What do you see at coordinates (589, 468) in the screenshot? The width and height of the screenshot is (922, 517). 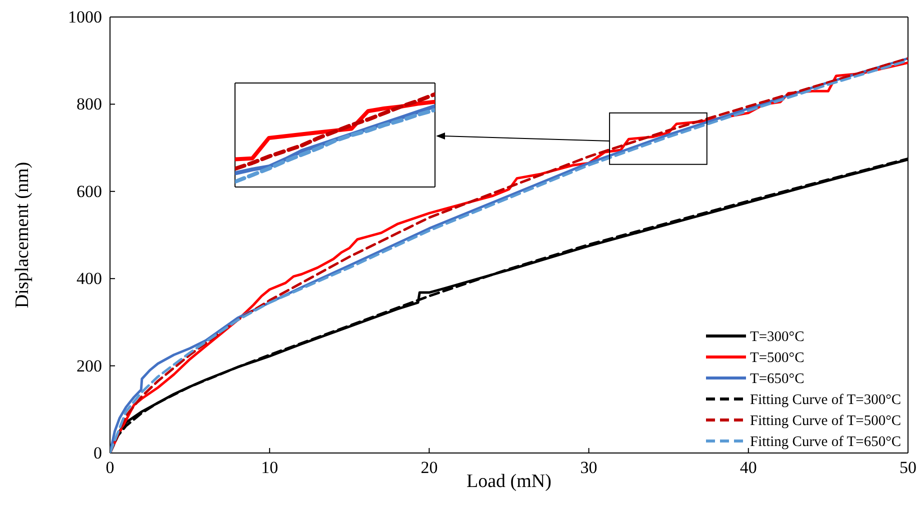 I see `x-tick-label: 30` at bounding box center [589, 468].